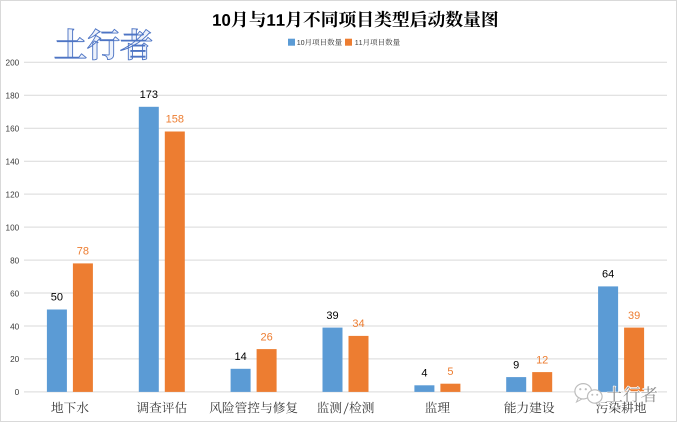 This screenshot has height=422, width=677. Describe the element at coordinates (17, 392) in the screenshot. I see `svg-text: 0` at that location.